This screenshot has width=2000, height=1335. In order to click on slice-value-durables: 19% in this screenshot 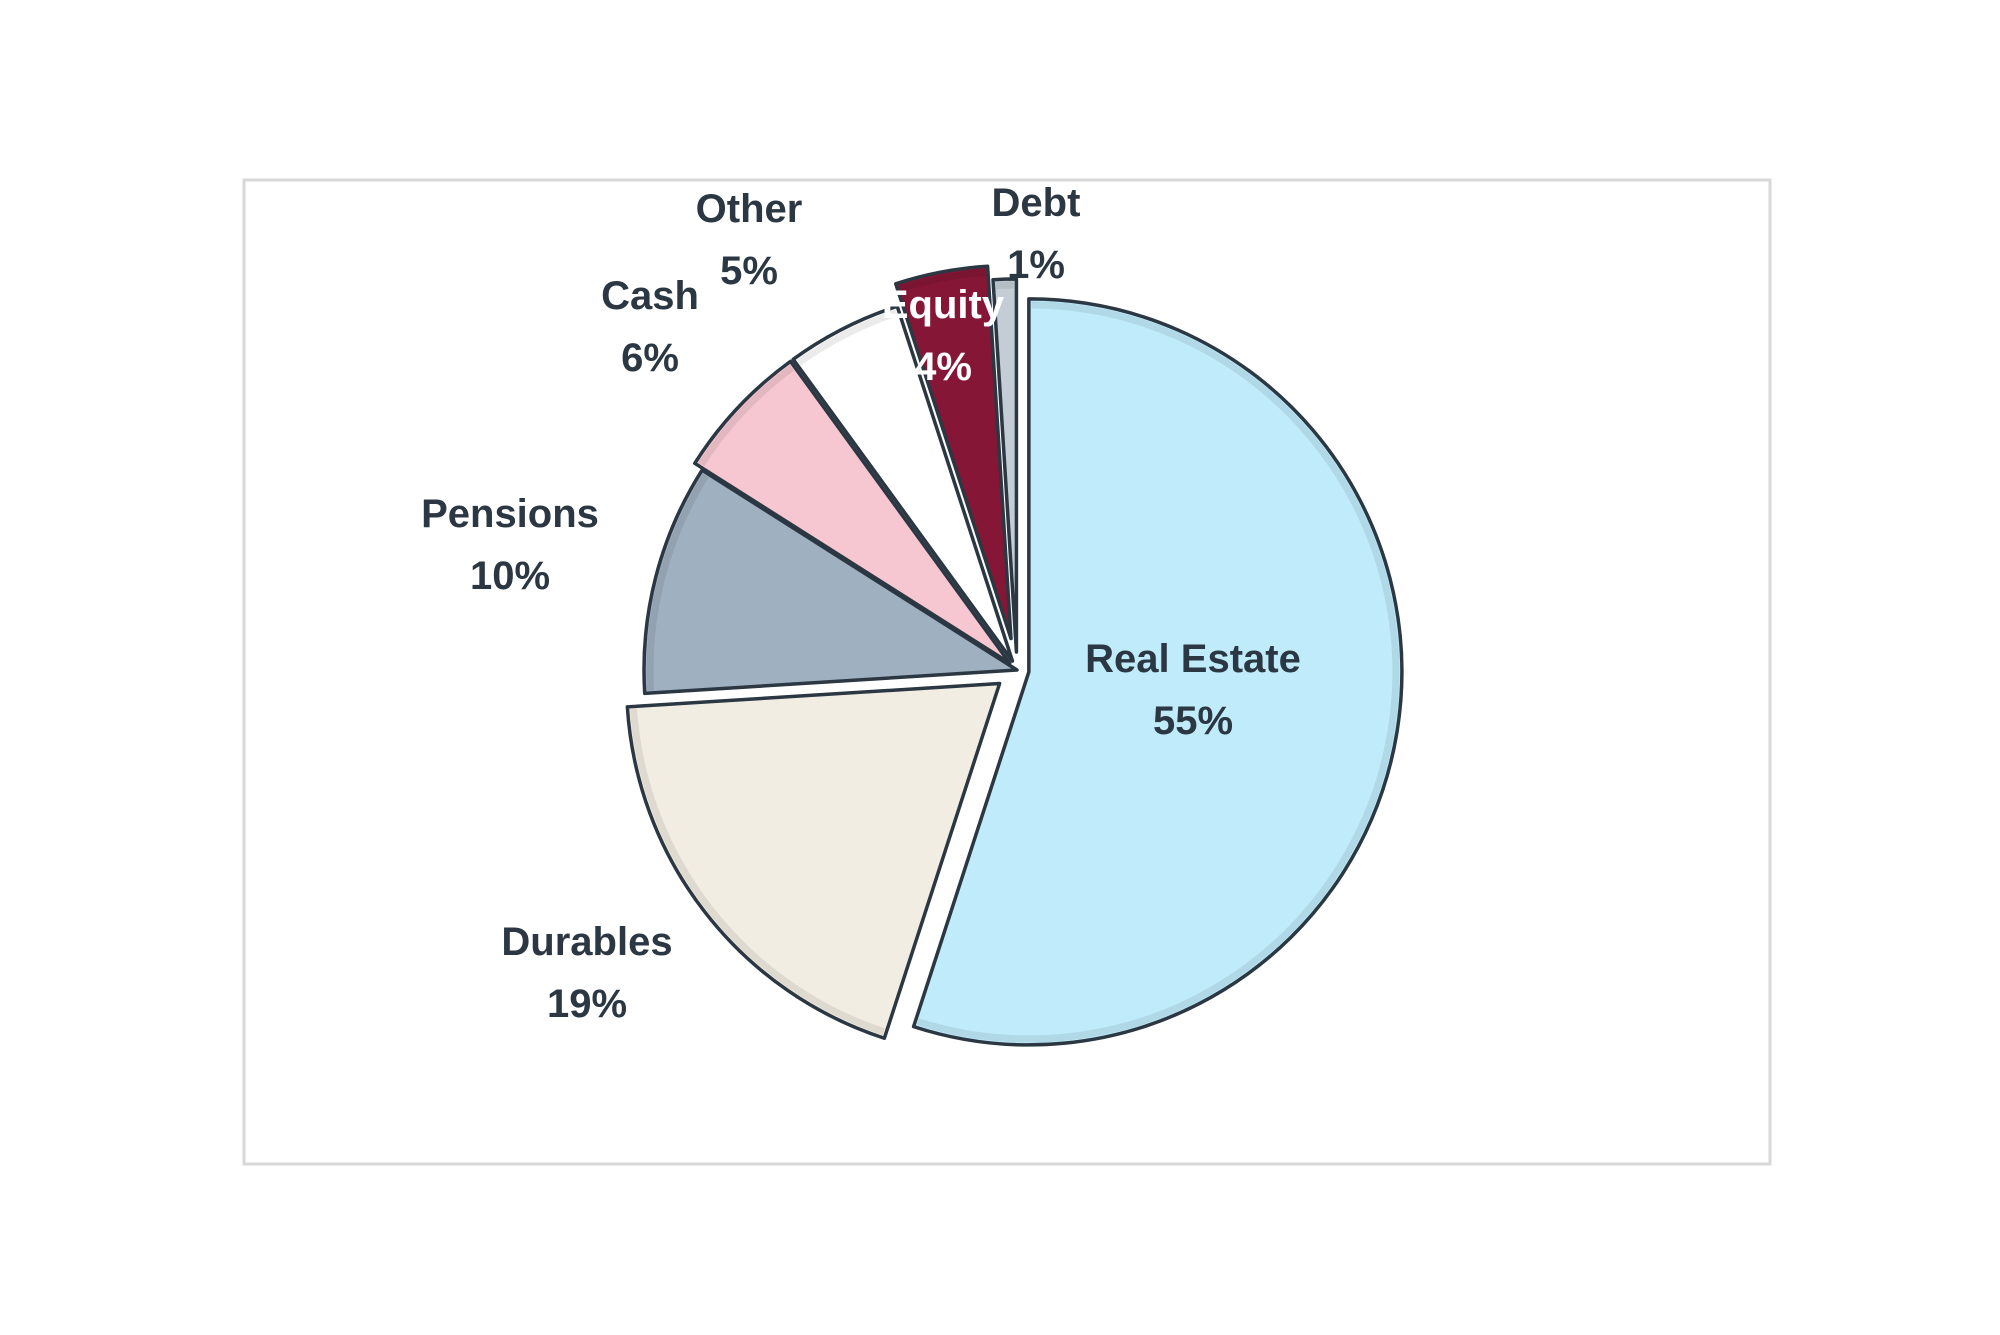, I will do `click(587, 1004)`.